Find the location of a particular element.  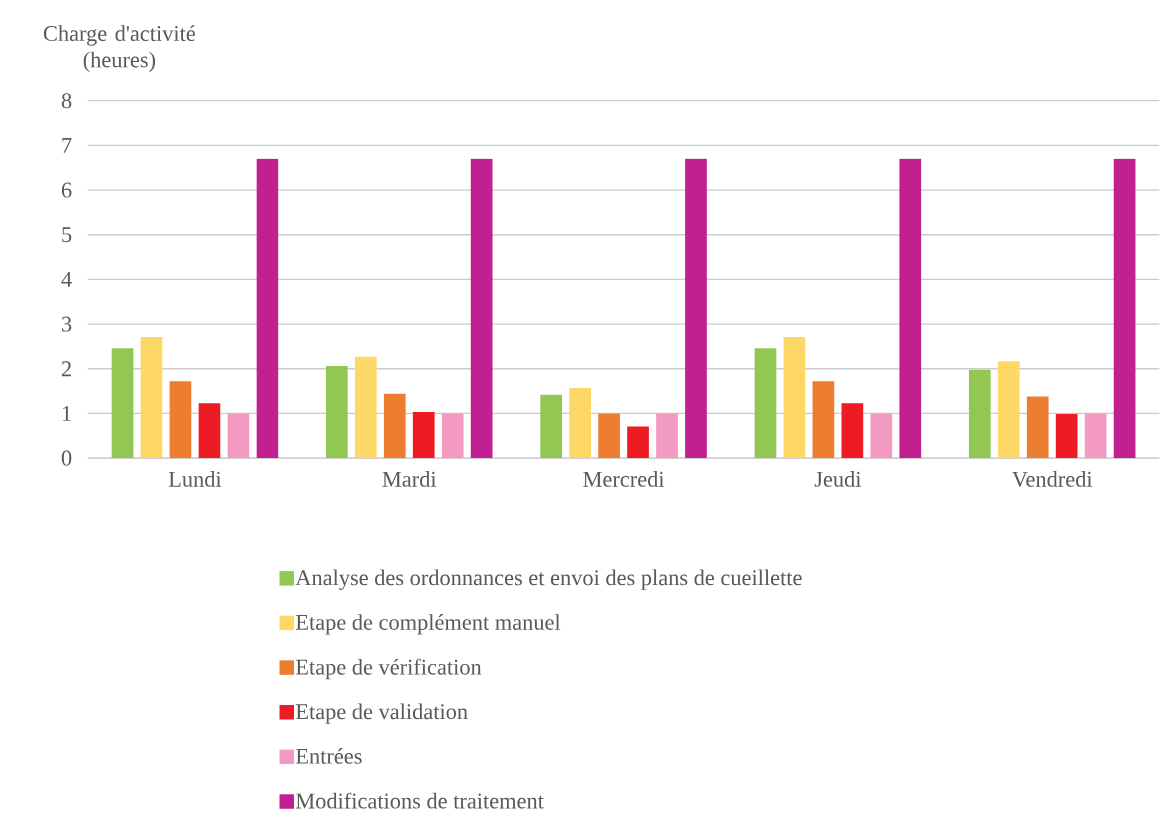

y-tick-label: 8 is located at coordinates (66, 101).